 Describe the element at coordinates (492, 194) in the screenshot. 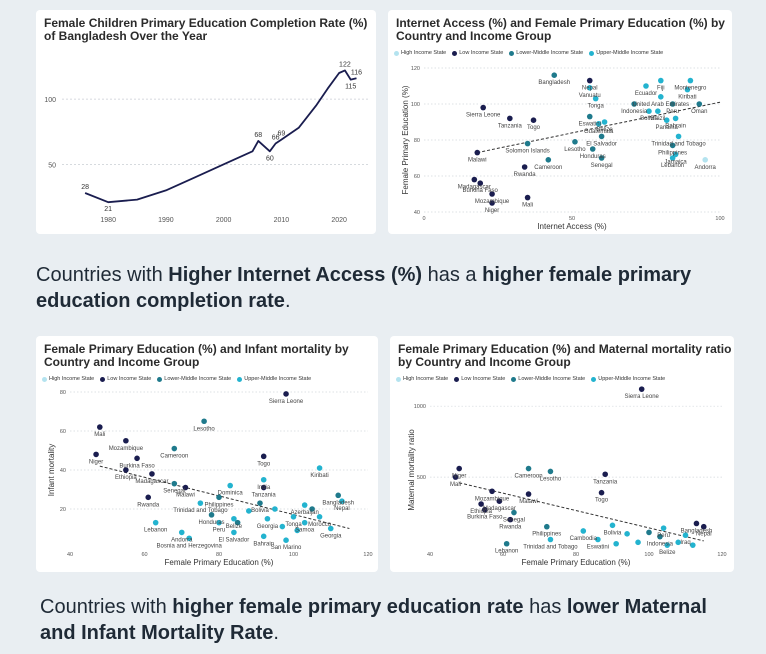

I see `point-mozambique` at that location.